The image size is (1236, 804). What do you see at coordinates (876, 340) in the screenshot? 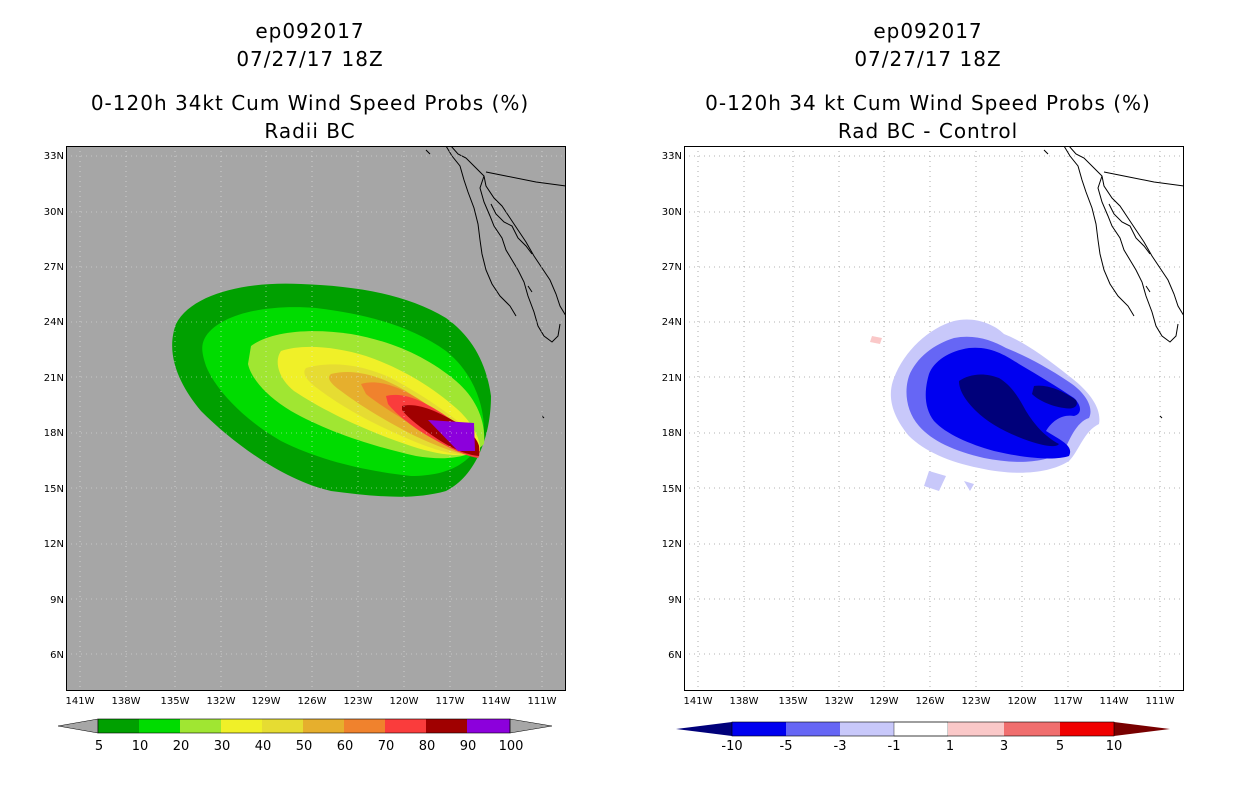
I see `diff-contour-plus1` at bounding box center [876, 340].